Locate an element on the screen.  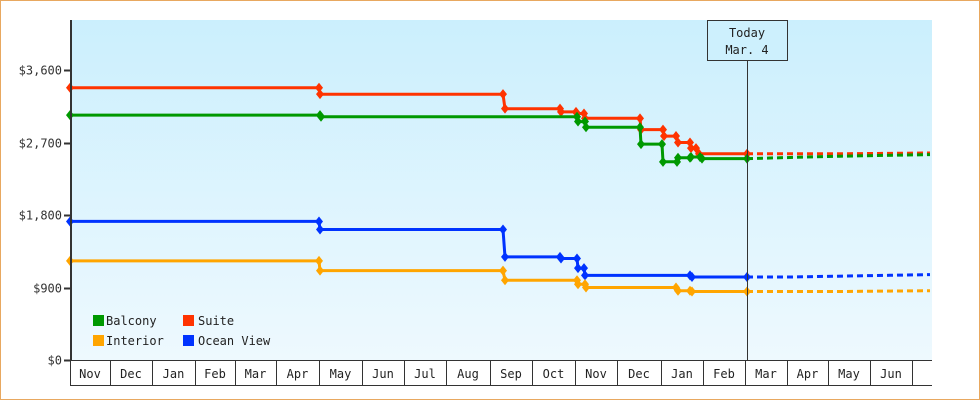
legend-swatch-interior is located at coordinates (98, 340).